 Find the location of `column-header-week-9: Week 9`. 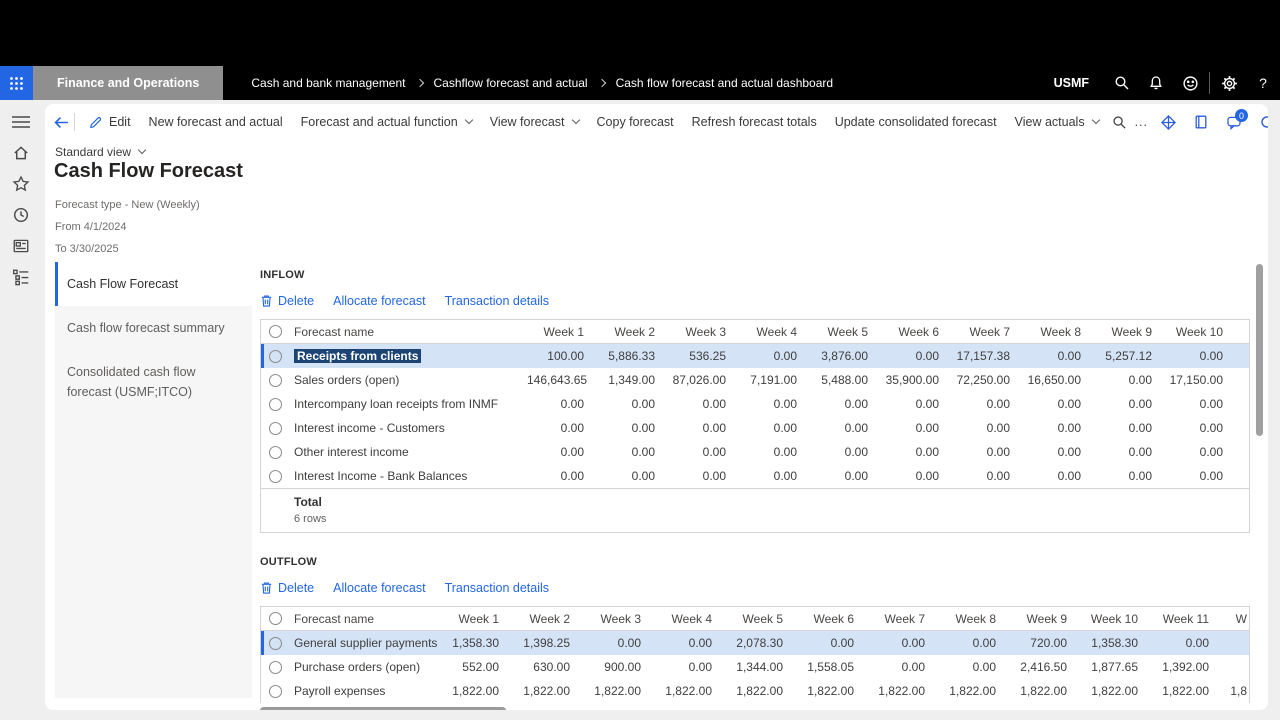

column-header-week-9: Week 9 is located at coordinates (1131, 331).